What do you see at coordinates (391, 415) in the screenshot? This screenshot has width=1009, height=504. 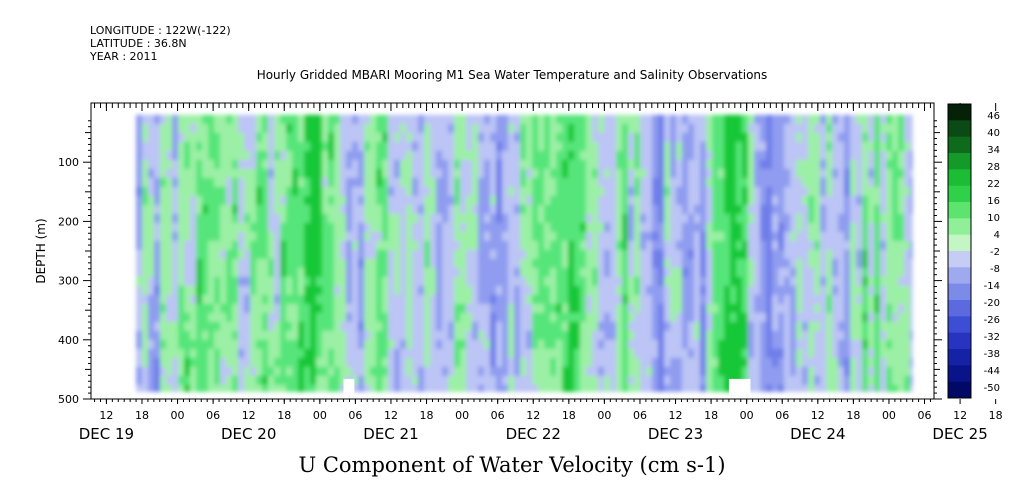 I see `x-hour-tick-label: 12` at bounding box center [391, 415].